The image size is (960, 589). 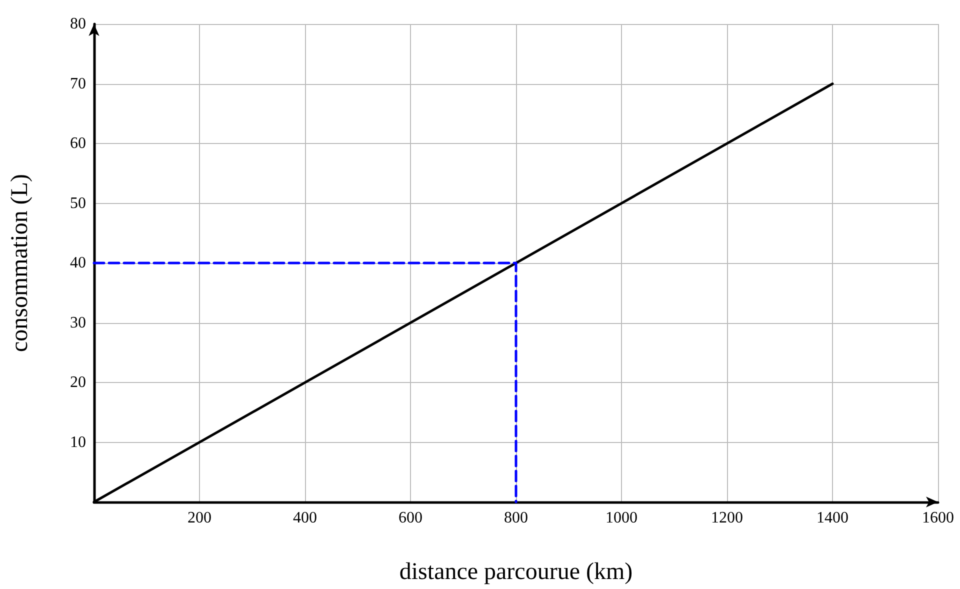 I want to click on y-tick-label: 50, so click(x=78, y=203).